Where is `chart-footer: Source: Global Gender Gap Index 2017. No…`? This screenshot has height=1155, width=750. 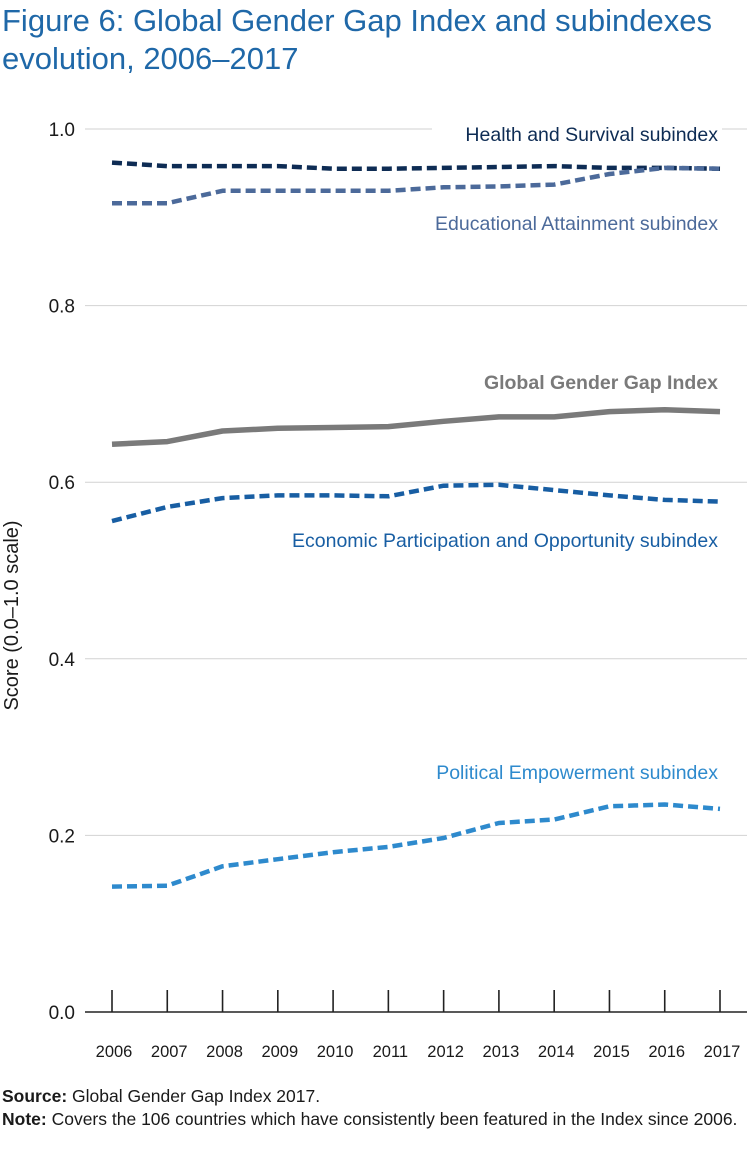
chart-footer: Source: Global Gender Gap Index 2017. No… is located at coordinates (372, 1108).